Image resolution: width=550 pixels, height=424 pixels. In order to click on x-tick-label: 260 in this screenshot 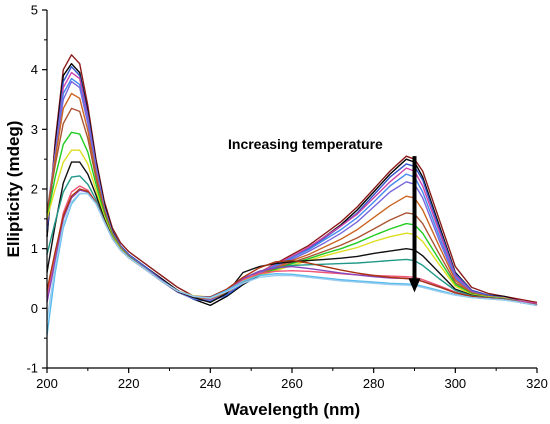, I will do `click(292, 383)`.